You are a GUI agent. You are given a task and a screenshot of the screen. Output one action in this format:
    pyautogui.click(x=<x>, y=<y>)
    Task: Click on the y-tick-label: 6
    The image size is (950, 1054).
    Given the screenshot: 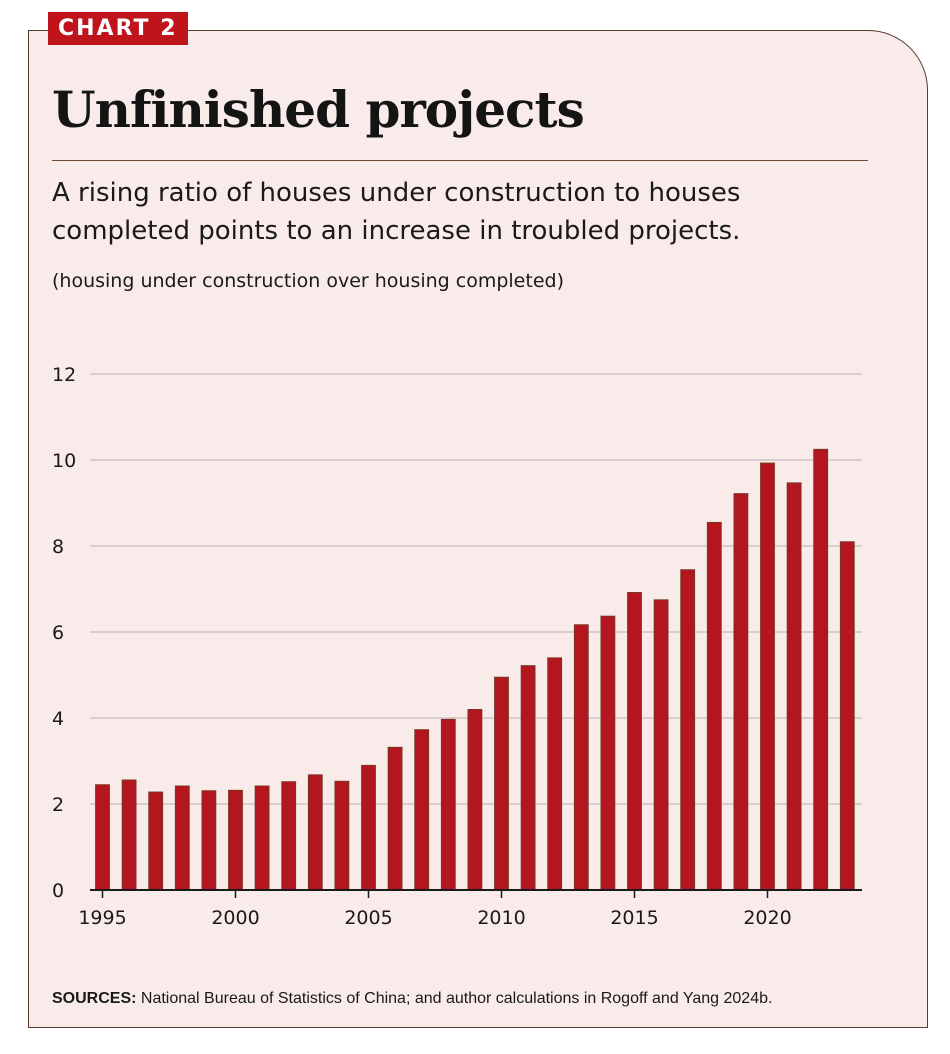 What is the action you would take?
    pyautogui.click(x=58, y=633)
    